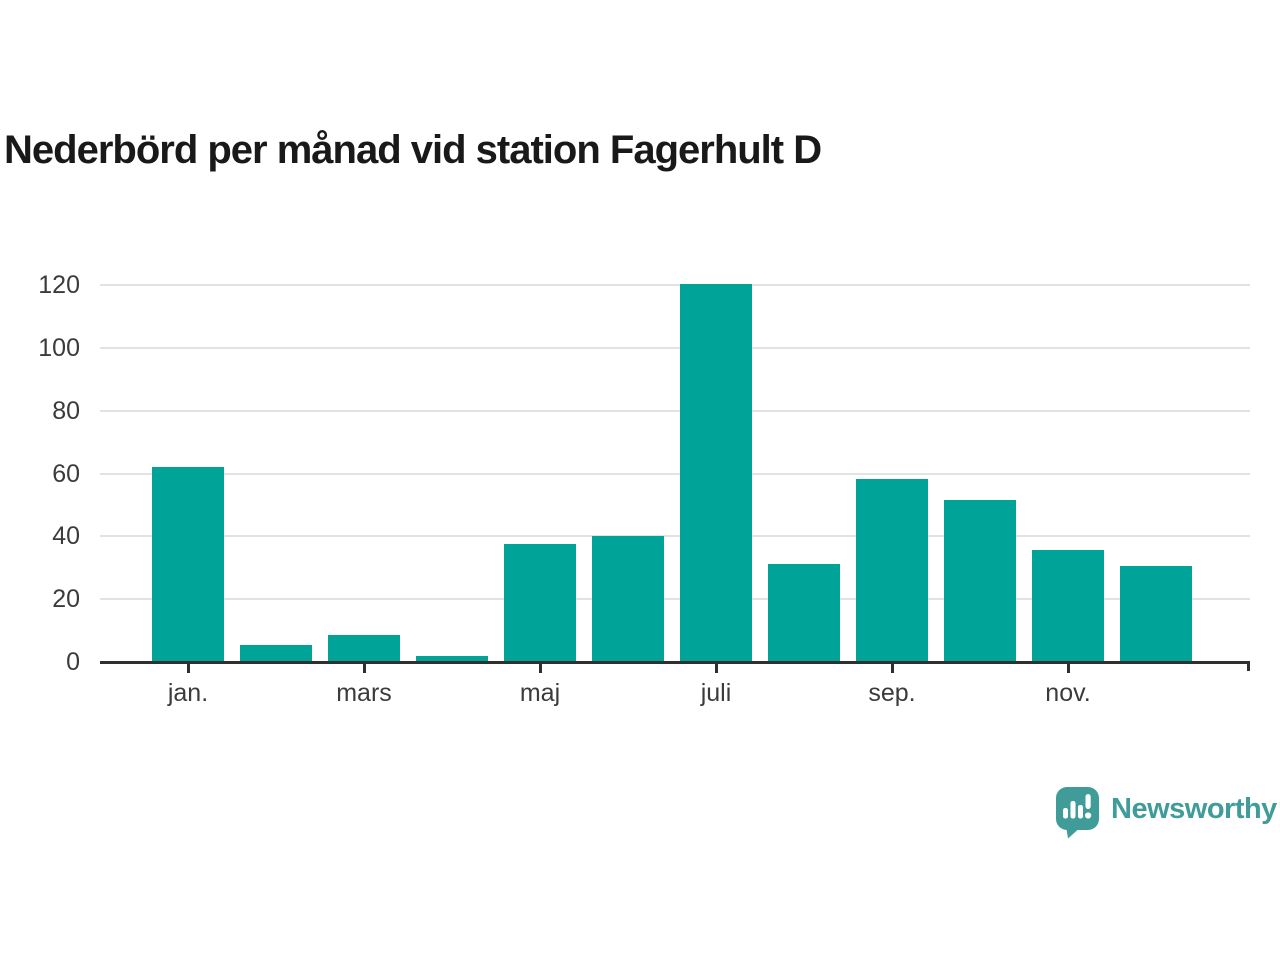  I want to click on bar-jan., so click(188, 564).